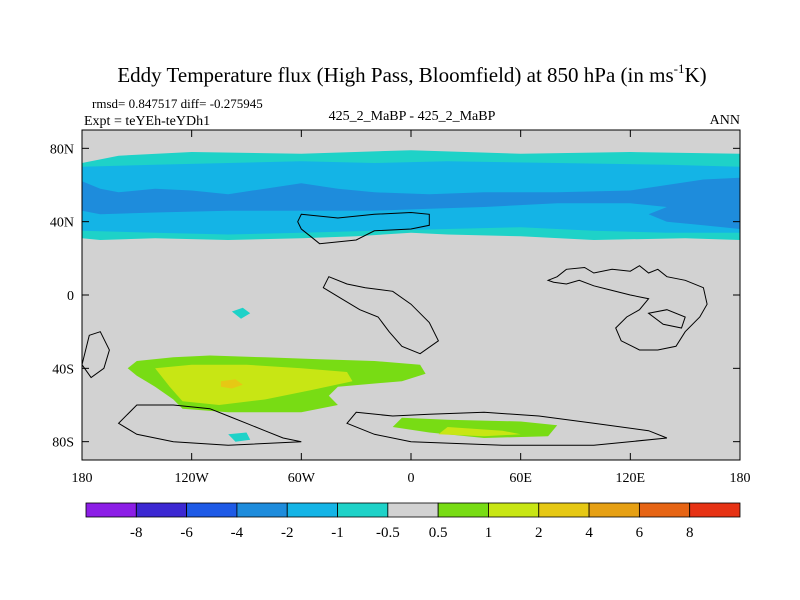 This screenshot has height=600, width=800. What do you see at coordinates (489, 533) in the screenshot?
I see `colorbar-label: 1` at bounding box center [489, 533].